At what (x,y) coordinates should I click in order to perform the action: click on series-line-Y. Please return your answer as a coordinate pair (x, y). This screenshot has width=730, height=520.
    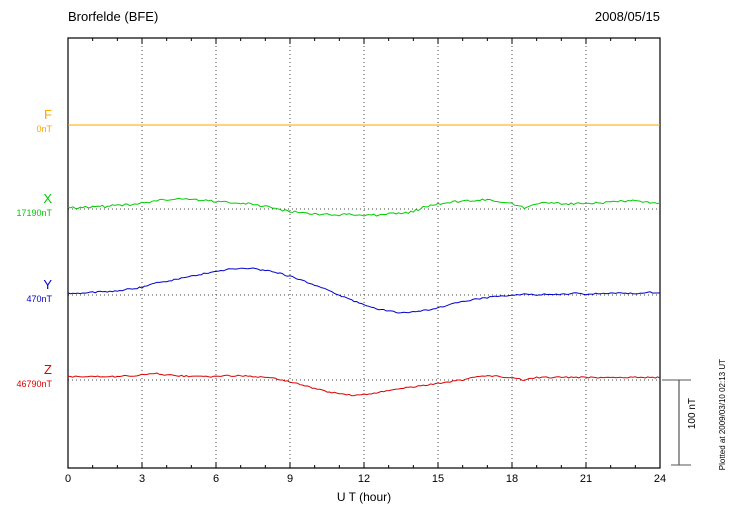
    Looking at the image, I should click on (364, 290).